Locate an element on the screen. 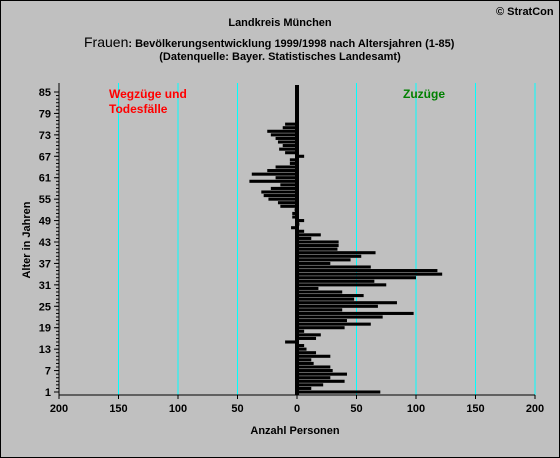 The height and width of the screenshot is (458, 560). annotation-inflow: Zuzüge is located at coordinates (424, 94).